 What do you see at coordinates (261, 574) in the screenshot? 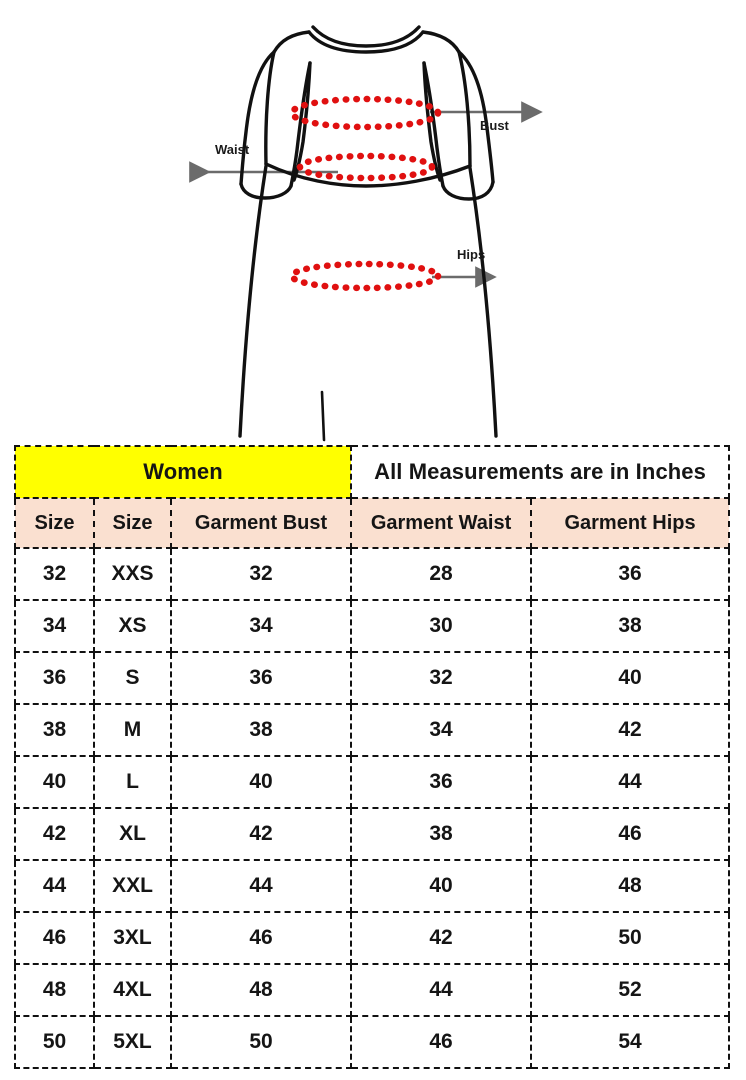
I see `cell-garment-bust: 32` at bounding box center [261, 574].